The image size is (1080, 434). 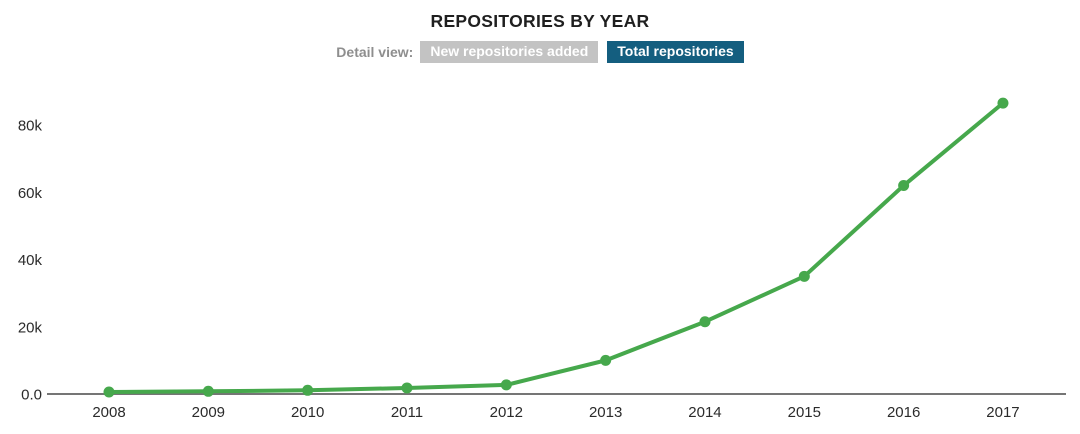 What do you see at coordinates (108, 412) in the screenshot?
I see `x-axis-tick-label: 2008` at bounding box center [108, 412].